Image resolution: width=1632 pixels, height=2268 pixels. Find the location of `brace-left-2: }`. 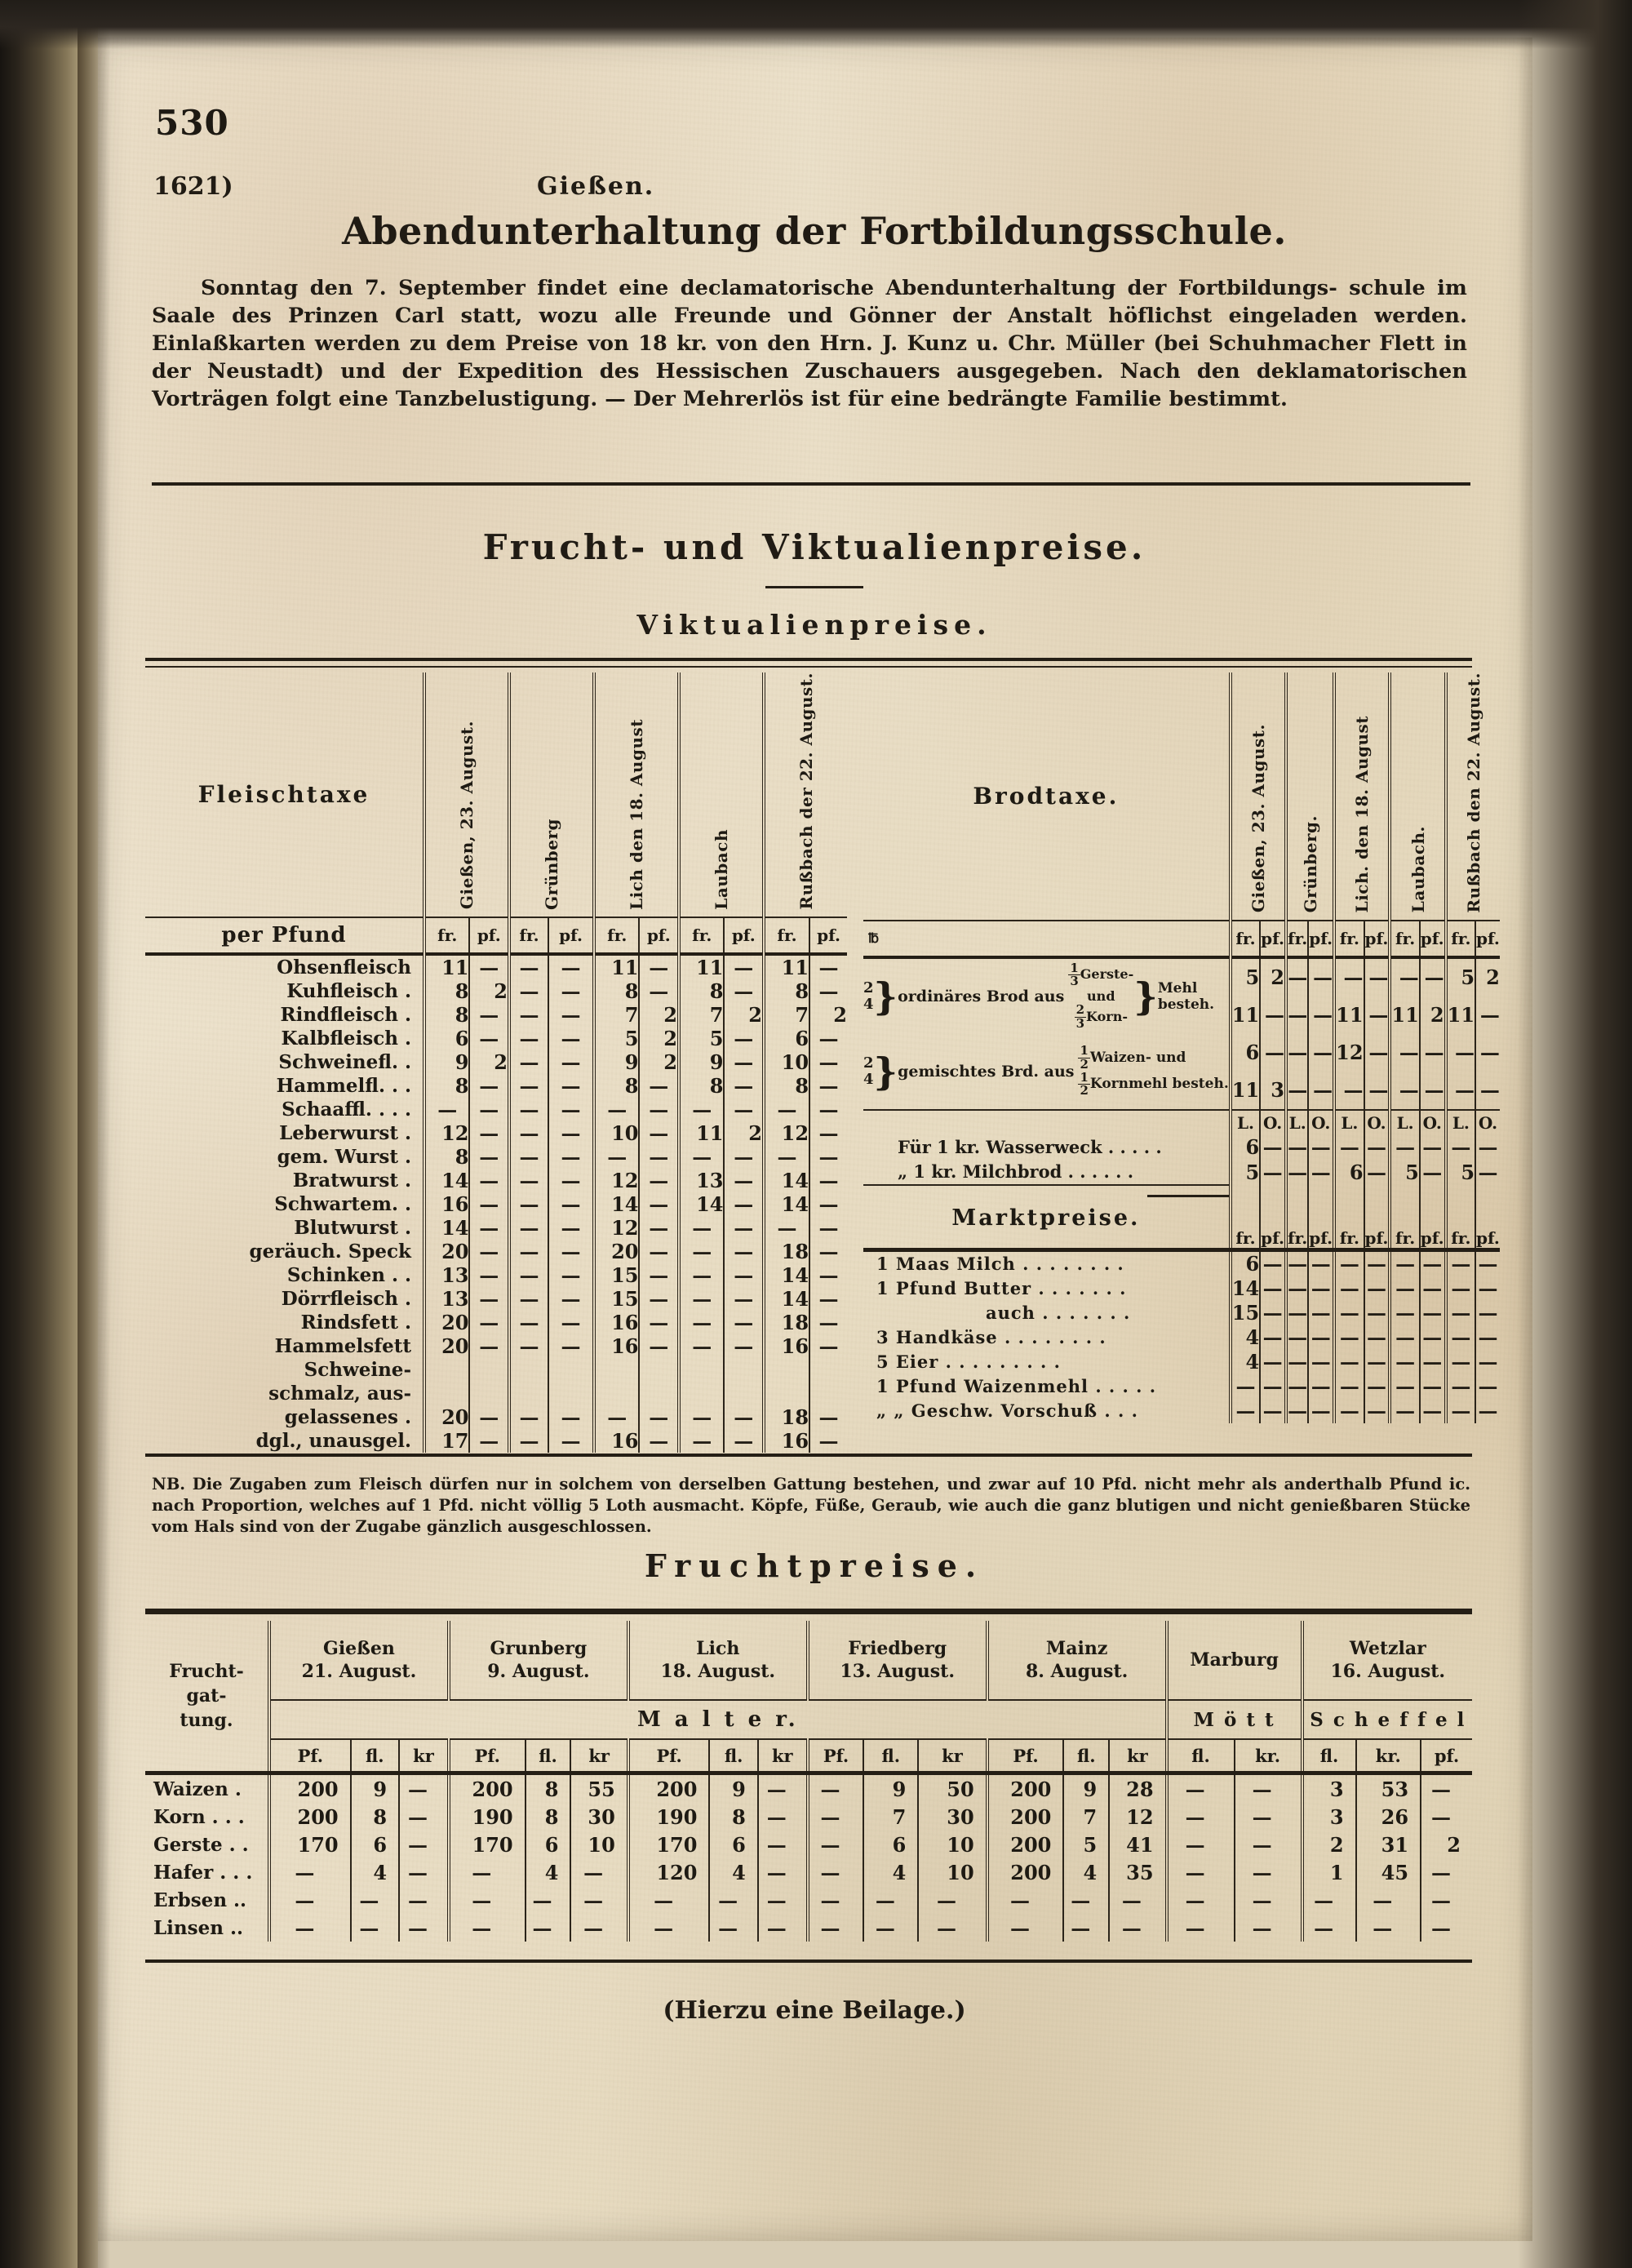

brace-left-2: } is located at coordinates (885, 1071).